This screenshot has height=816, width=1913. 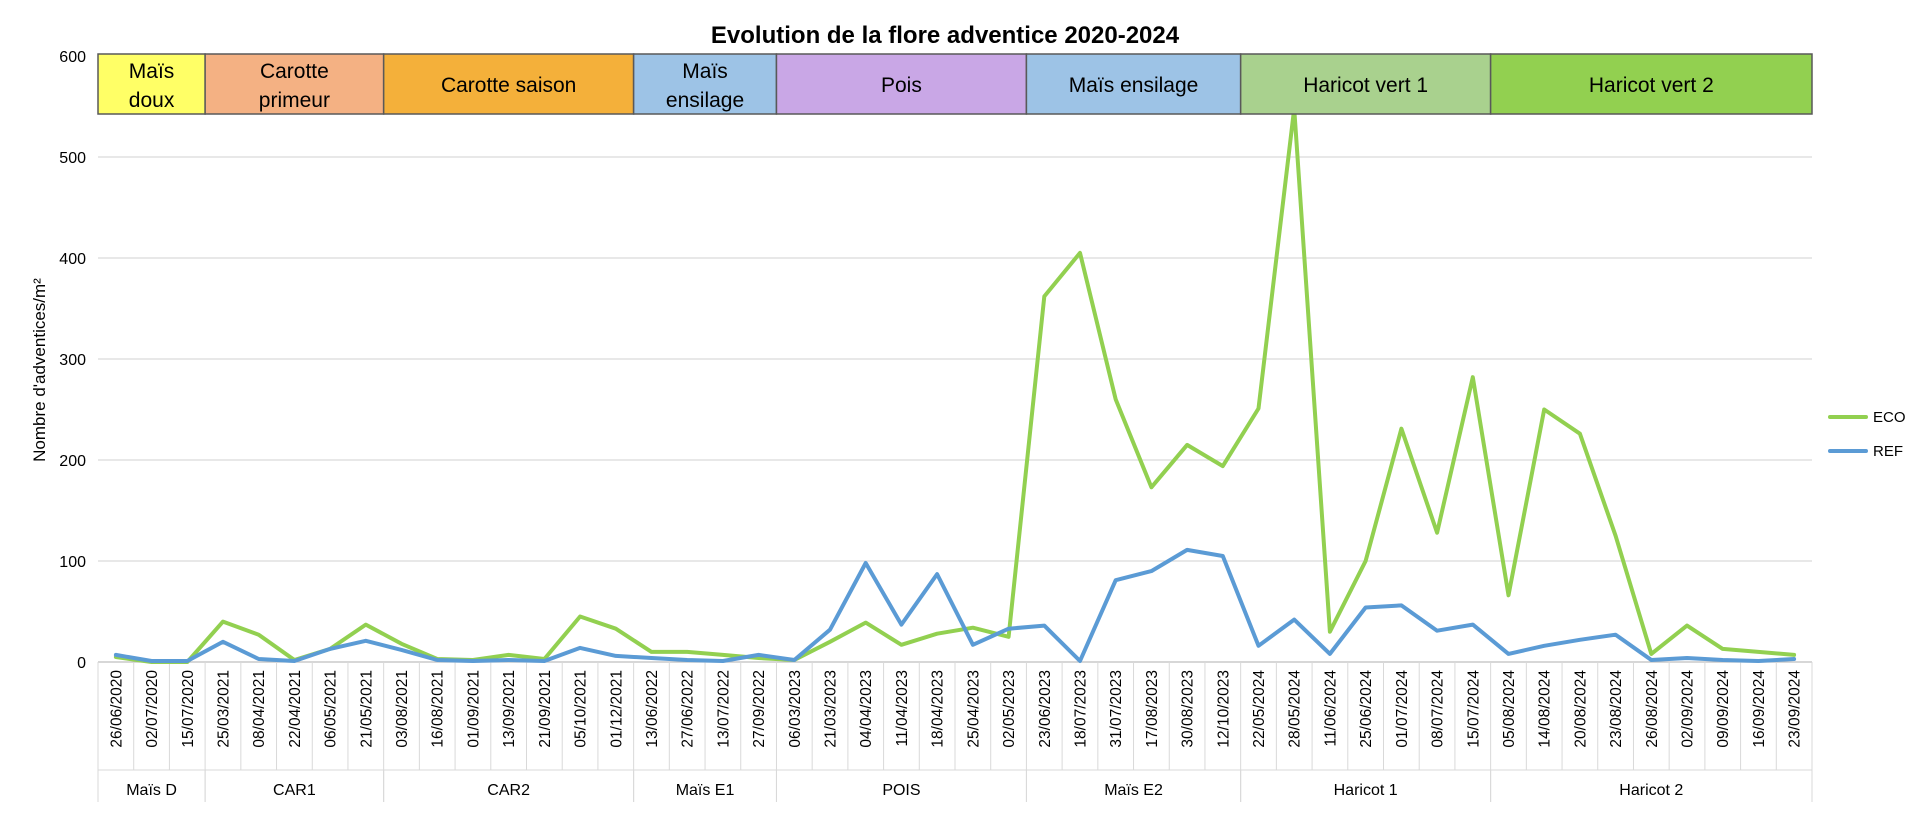 I want to click on x-tick-label: 27/06/2022, so click(x=688, y=709).